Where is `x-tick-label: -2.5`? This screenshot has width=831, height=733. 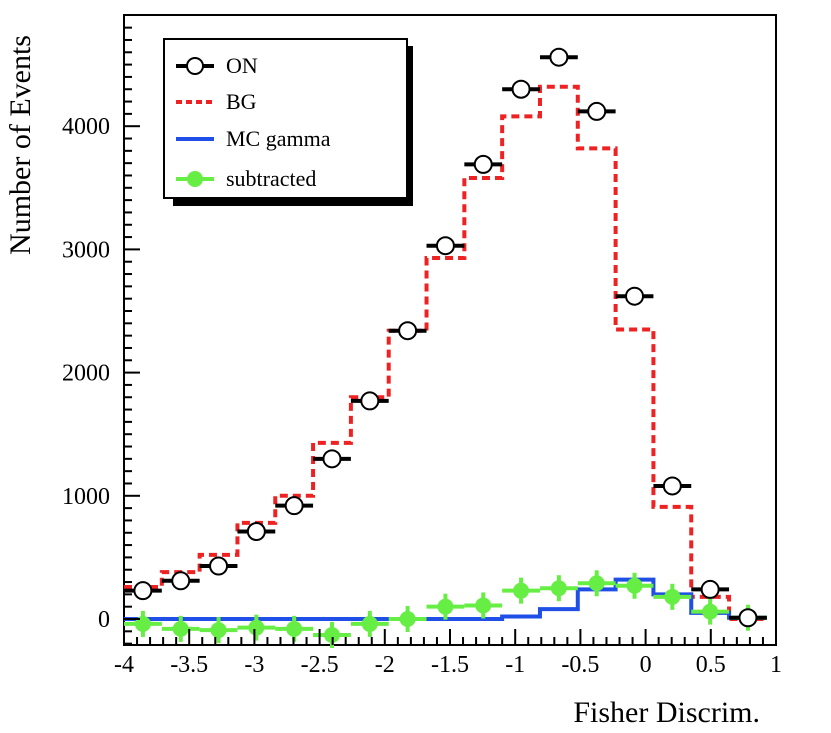 x-tick-label: -2.5 is located at coordinates (320, 665).